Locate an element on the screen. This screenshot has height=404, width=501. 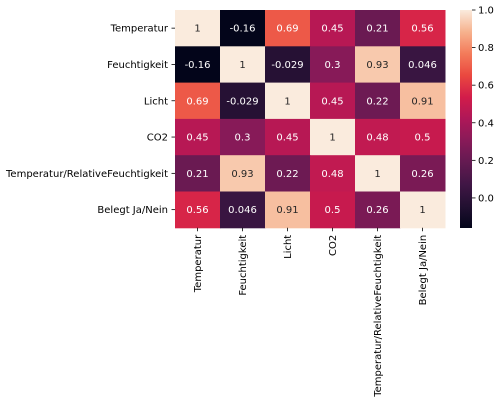
column-label: Temperatur is located at coordinates (198, 263).